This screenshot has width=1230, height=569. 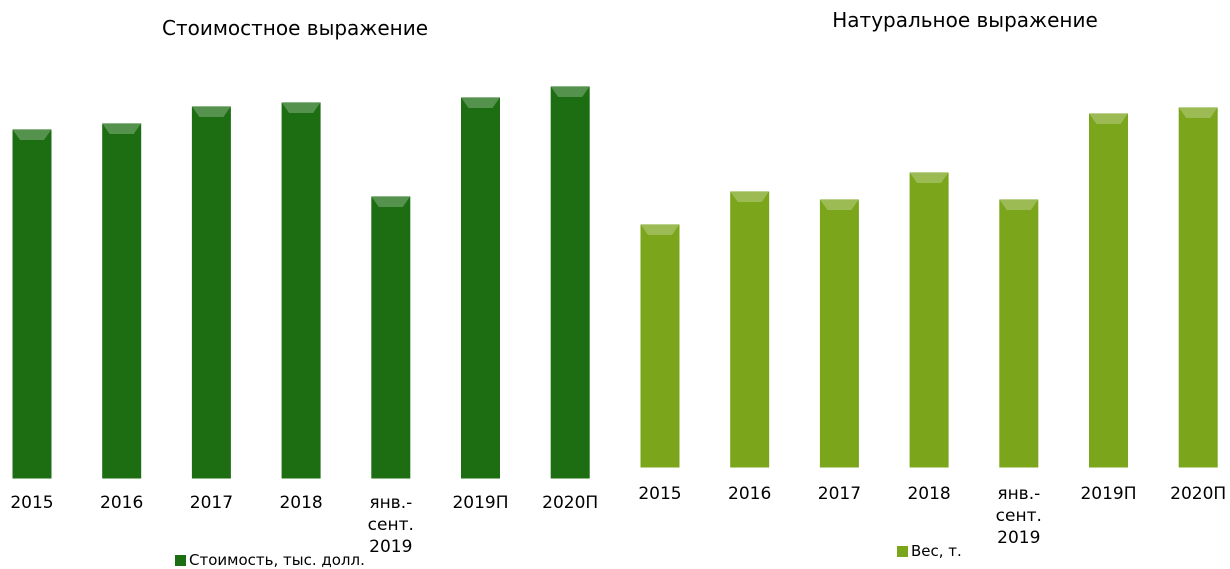 What do you see at coordinates (295, 28) in the screenshot?
I see `chart-title: Стоимостное выражение` at bounding box center [295, 28].